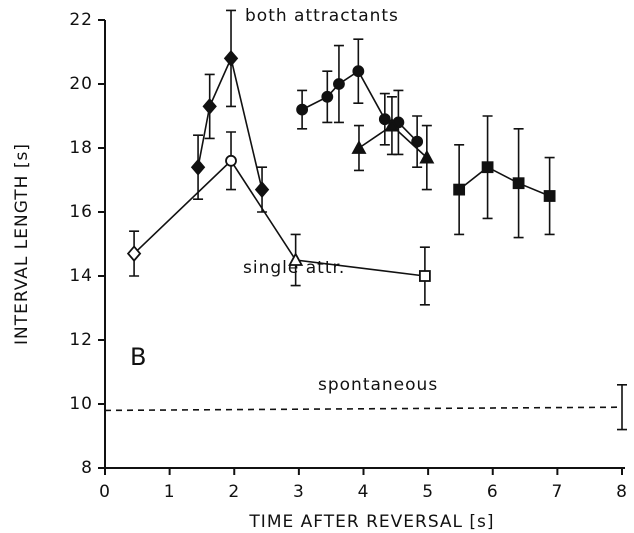 The image size is (634, 533). Describe the element at coordinates (371, 522) in the screenshot. I see `x-axis-label: TIME AFTER REVERSAL [s]` at that location.